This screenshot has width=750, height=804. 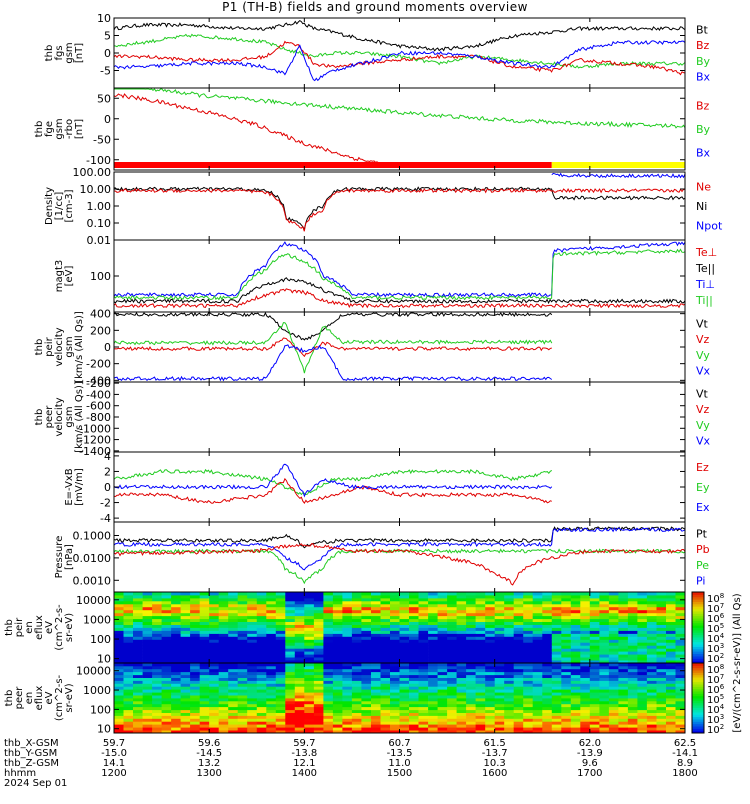 I want to click on x-annotation-value: -14.1, so click(x=685, y=753).